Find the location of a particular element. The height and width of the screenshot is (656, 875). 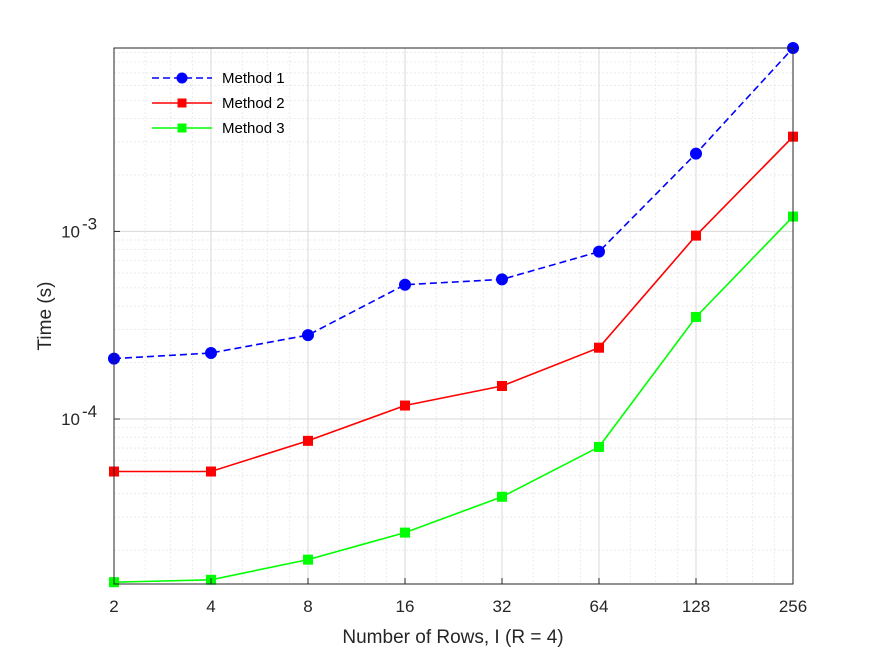

legend-item: Method 1 is located at coordinates (218, 78).